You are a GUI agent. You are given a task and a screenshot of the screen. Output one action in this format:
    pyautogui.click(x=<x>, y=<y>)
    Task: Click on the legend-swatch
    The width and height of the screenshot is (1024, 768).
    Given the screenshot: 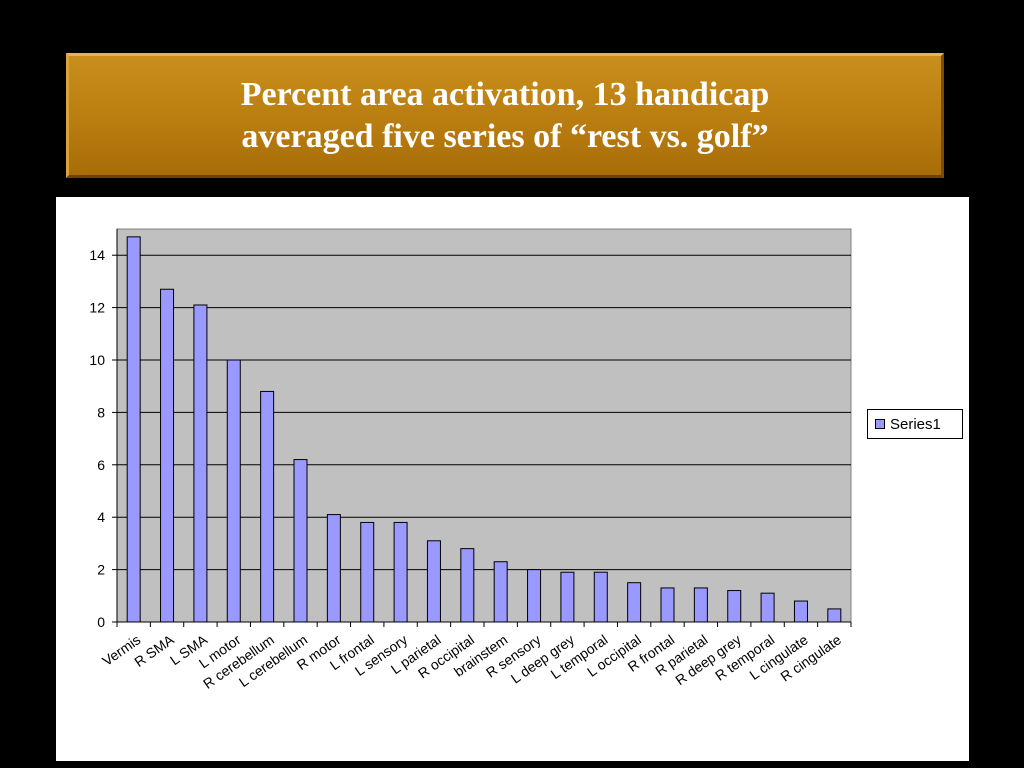 What is the action you would take?
    pyautogui.click(x=880, y=424)
    